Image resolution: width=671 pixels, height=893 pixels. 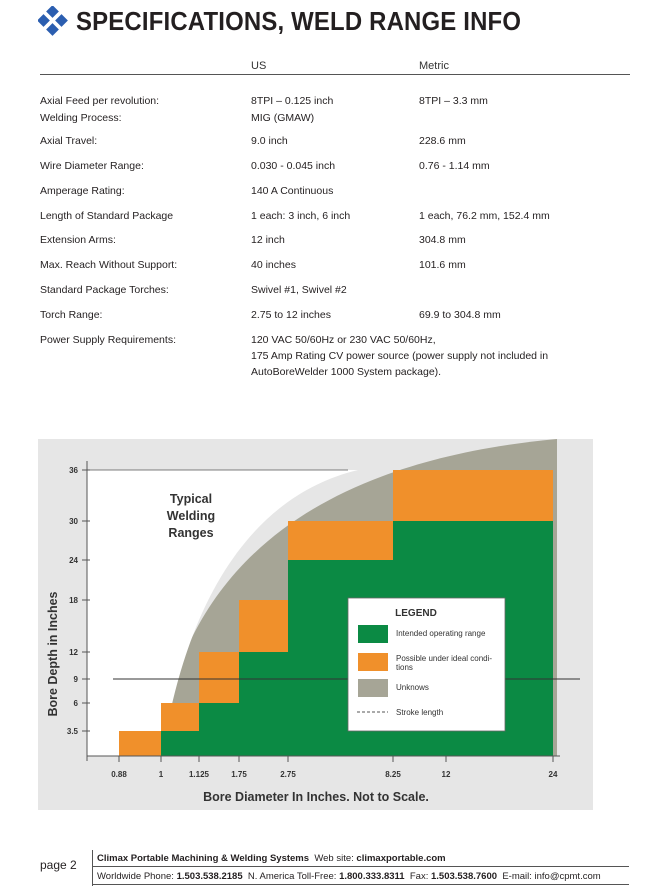 What do you see at coordinates (441, 633) in the screenshot?
I see `legend-label: Intended operating range` at bounding box center [441, 633].